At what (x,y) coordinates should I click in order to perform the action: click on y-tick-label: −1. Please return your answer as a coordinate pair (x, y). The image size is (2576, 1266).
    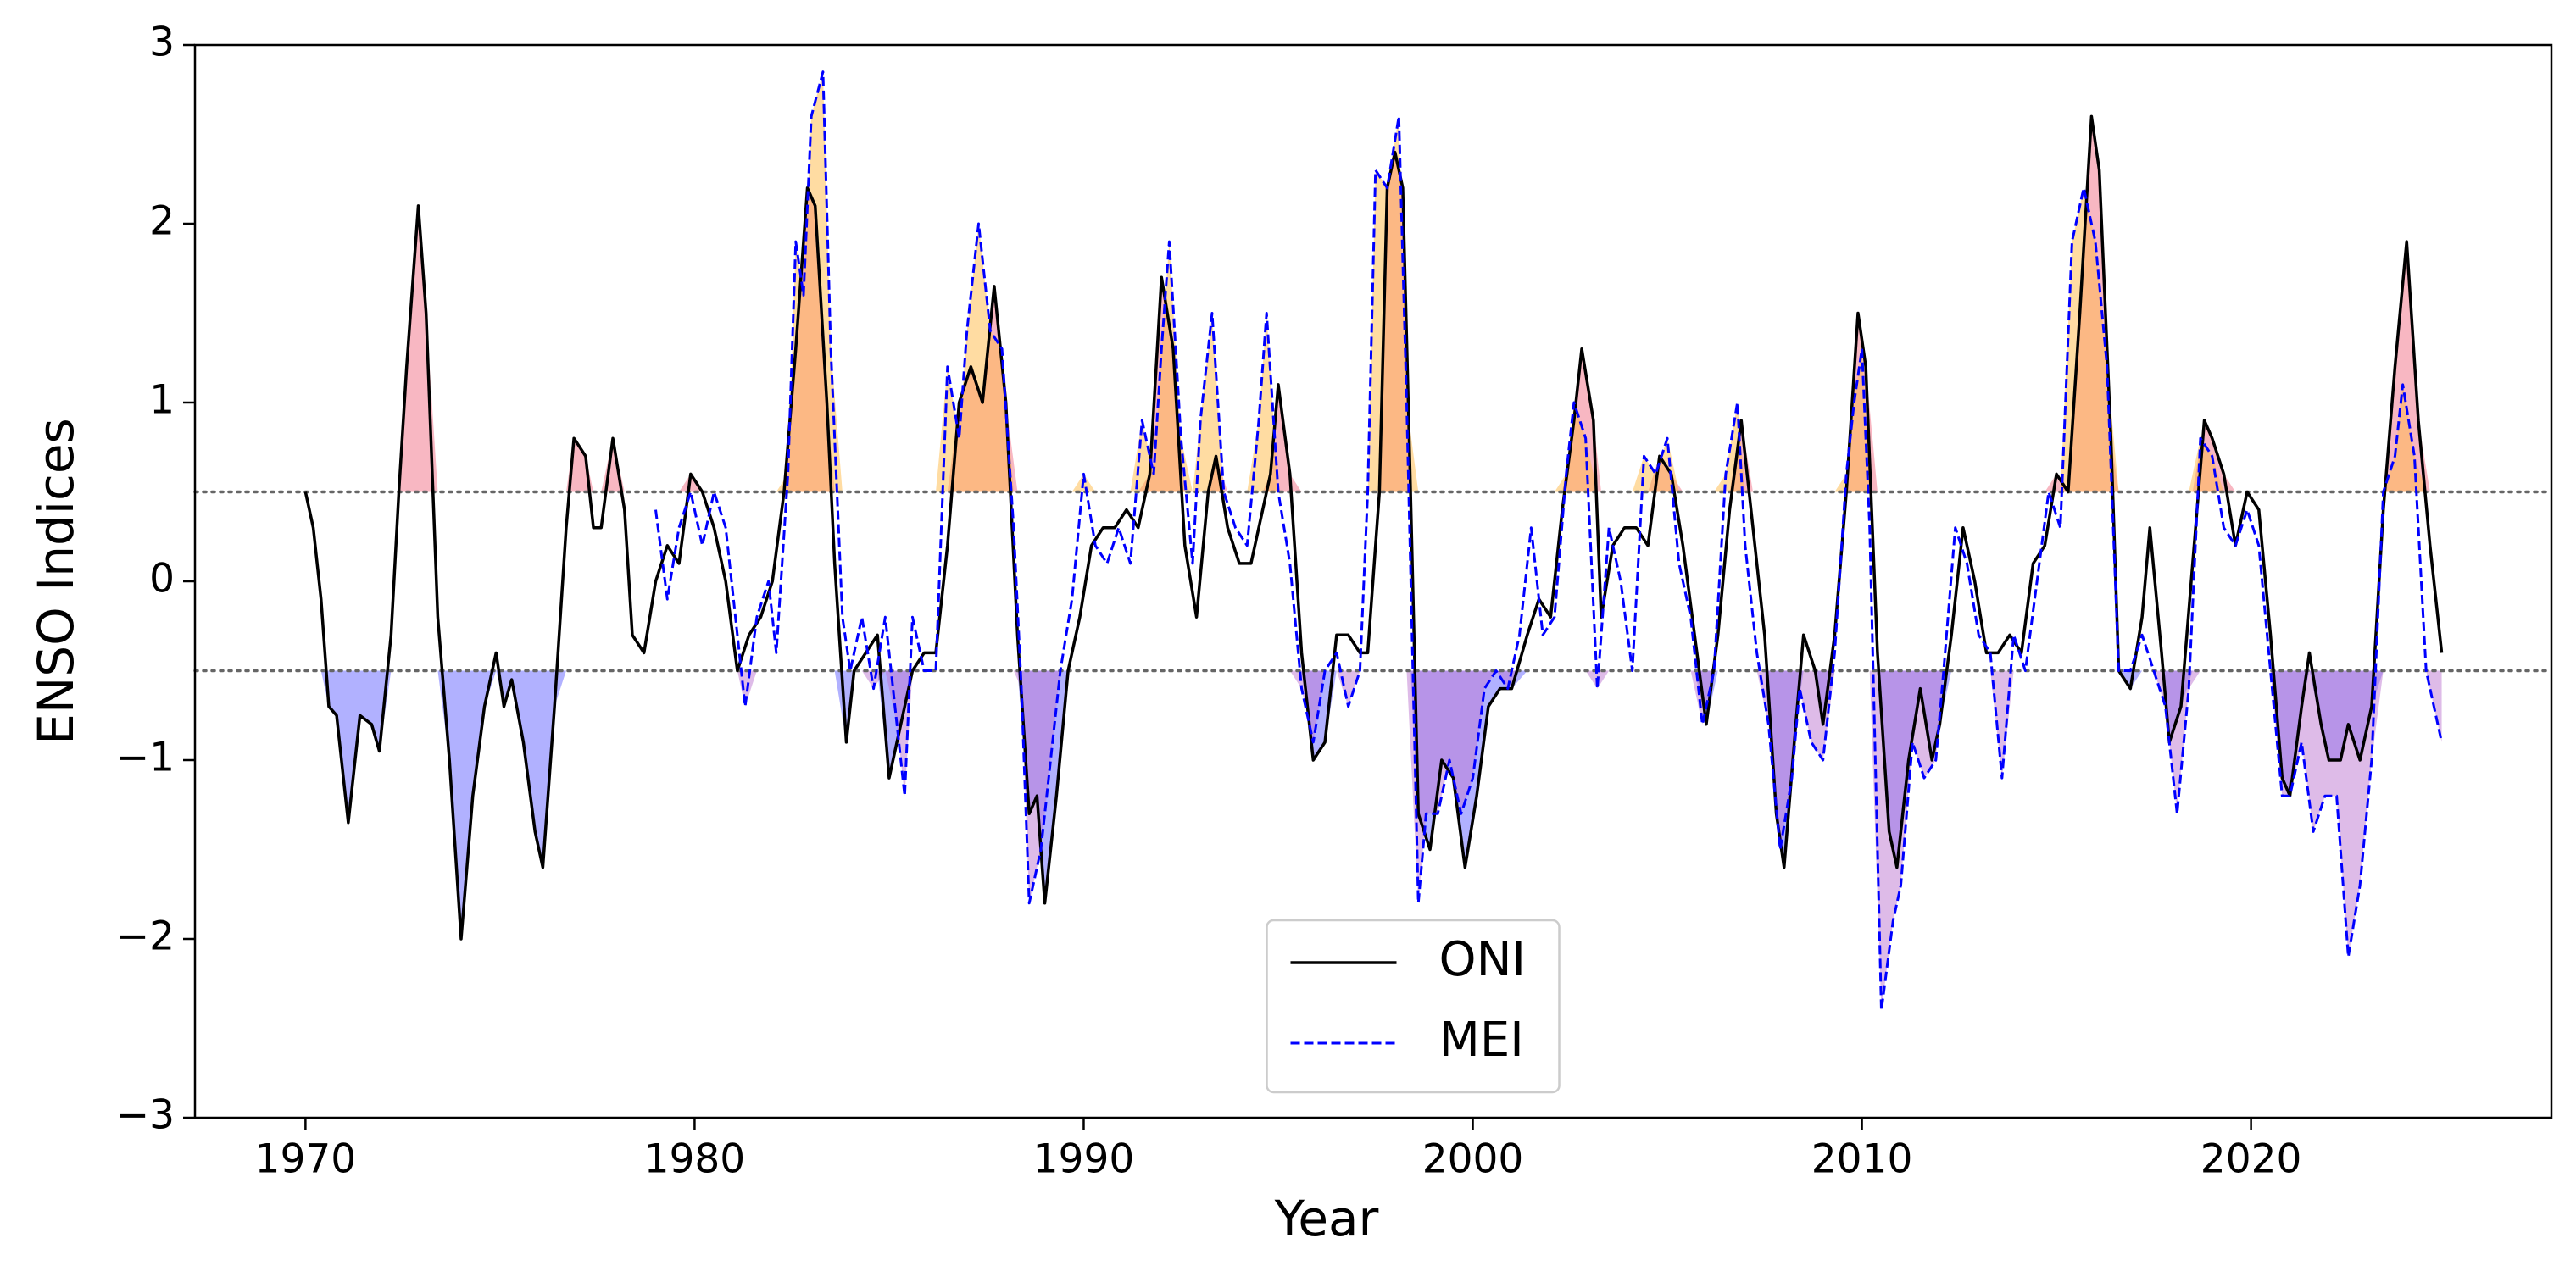
    Looking at the image, I should click on (145, 758).